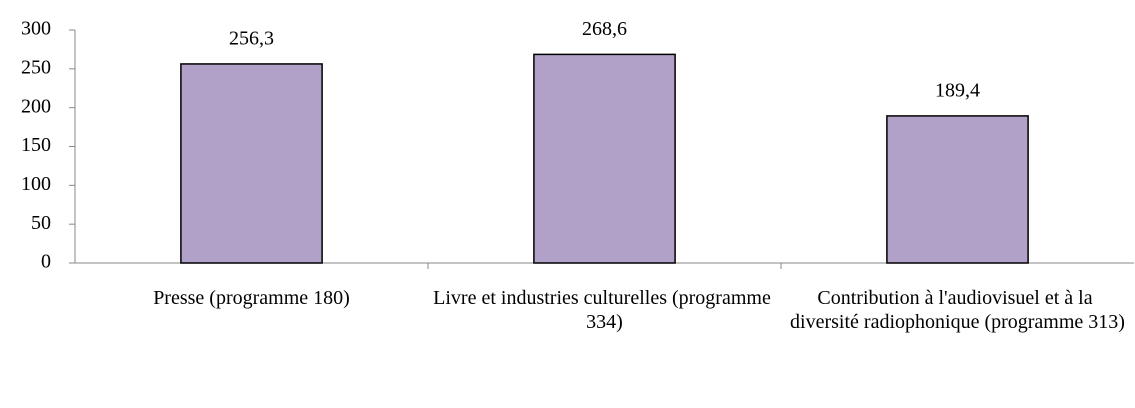 The height and width of the screenshot is (408, 1135). Describe the element at coordinates (36, 29) in the screenshot. I see `y-tick-label: 300` at that location.